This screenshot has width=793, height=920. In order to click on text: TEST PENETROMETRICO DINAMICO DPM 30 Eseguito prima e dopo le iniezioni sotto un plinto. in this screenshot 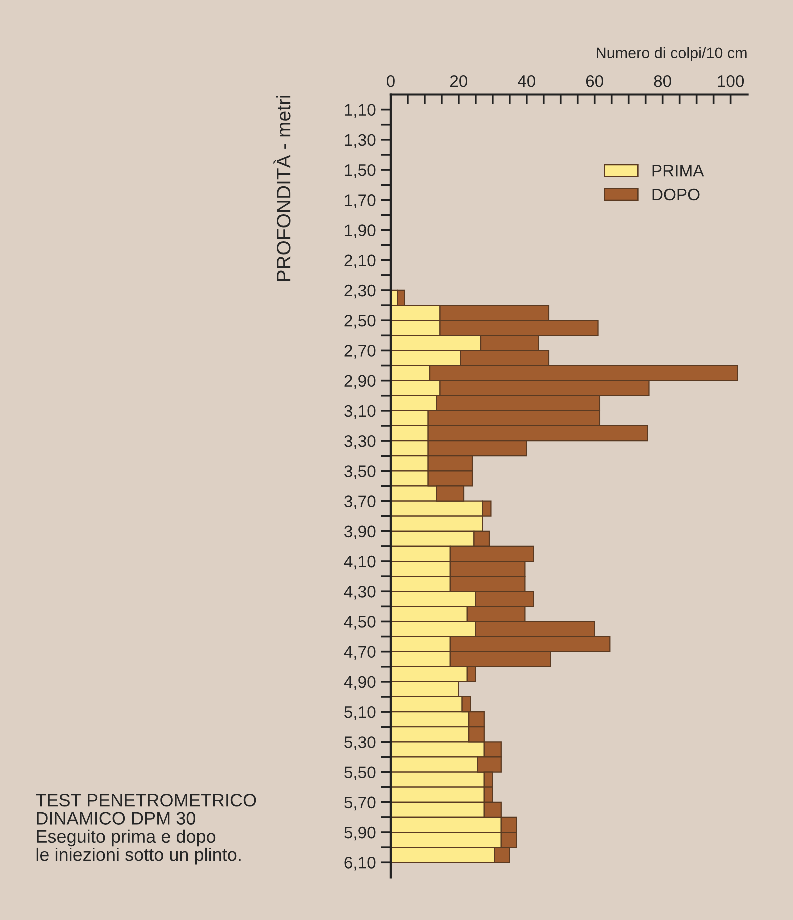, I will do `click(146, 829)`.